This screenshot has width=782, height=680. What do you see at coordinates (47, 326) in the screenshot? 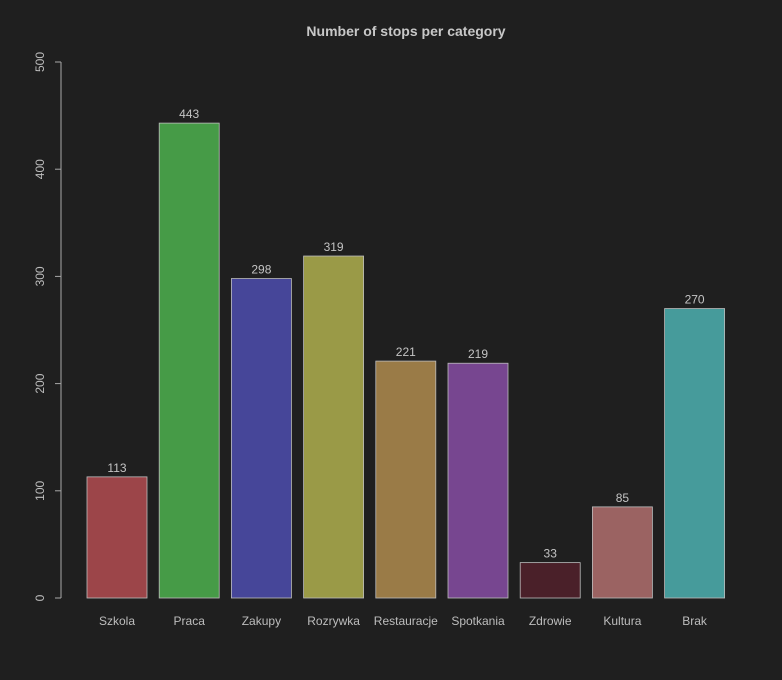
I see `y-axis: 0 100 200 300 400 500` at bounding box center [47, 326].